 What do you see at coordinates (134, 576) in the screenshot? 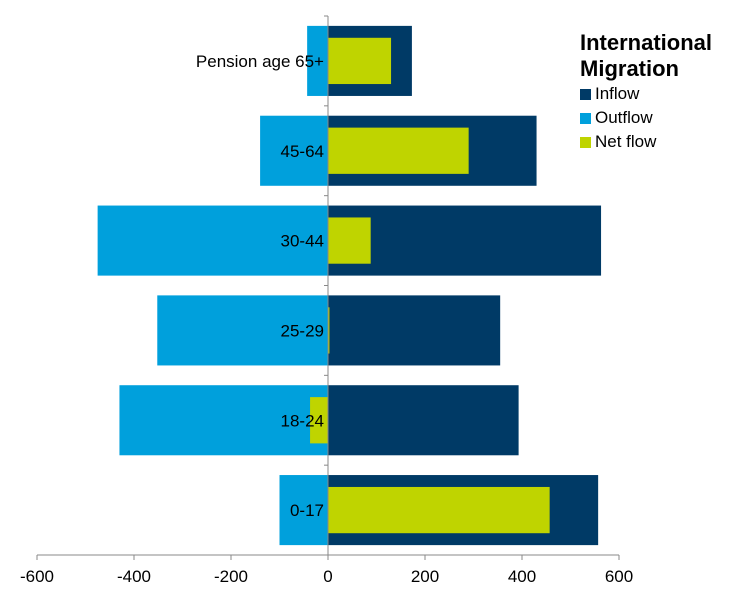
I see `x-tick-label: -400` at bounding box center [134, 576].